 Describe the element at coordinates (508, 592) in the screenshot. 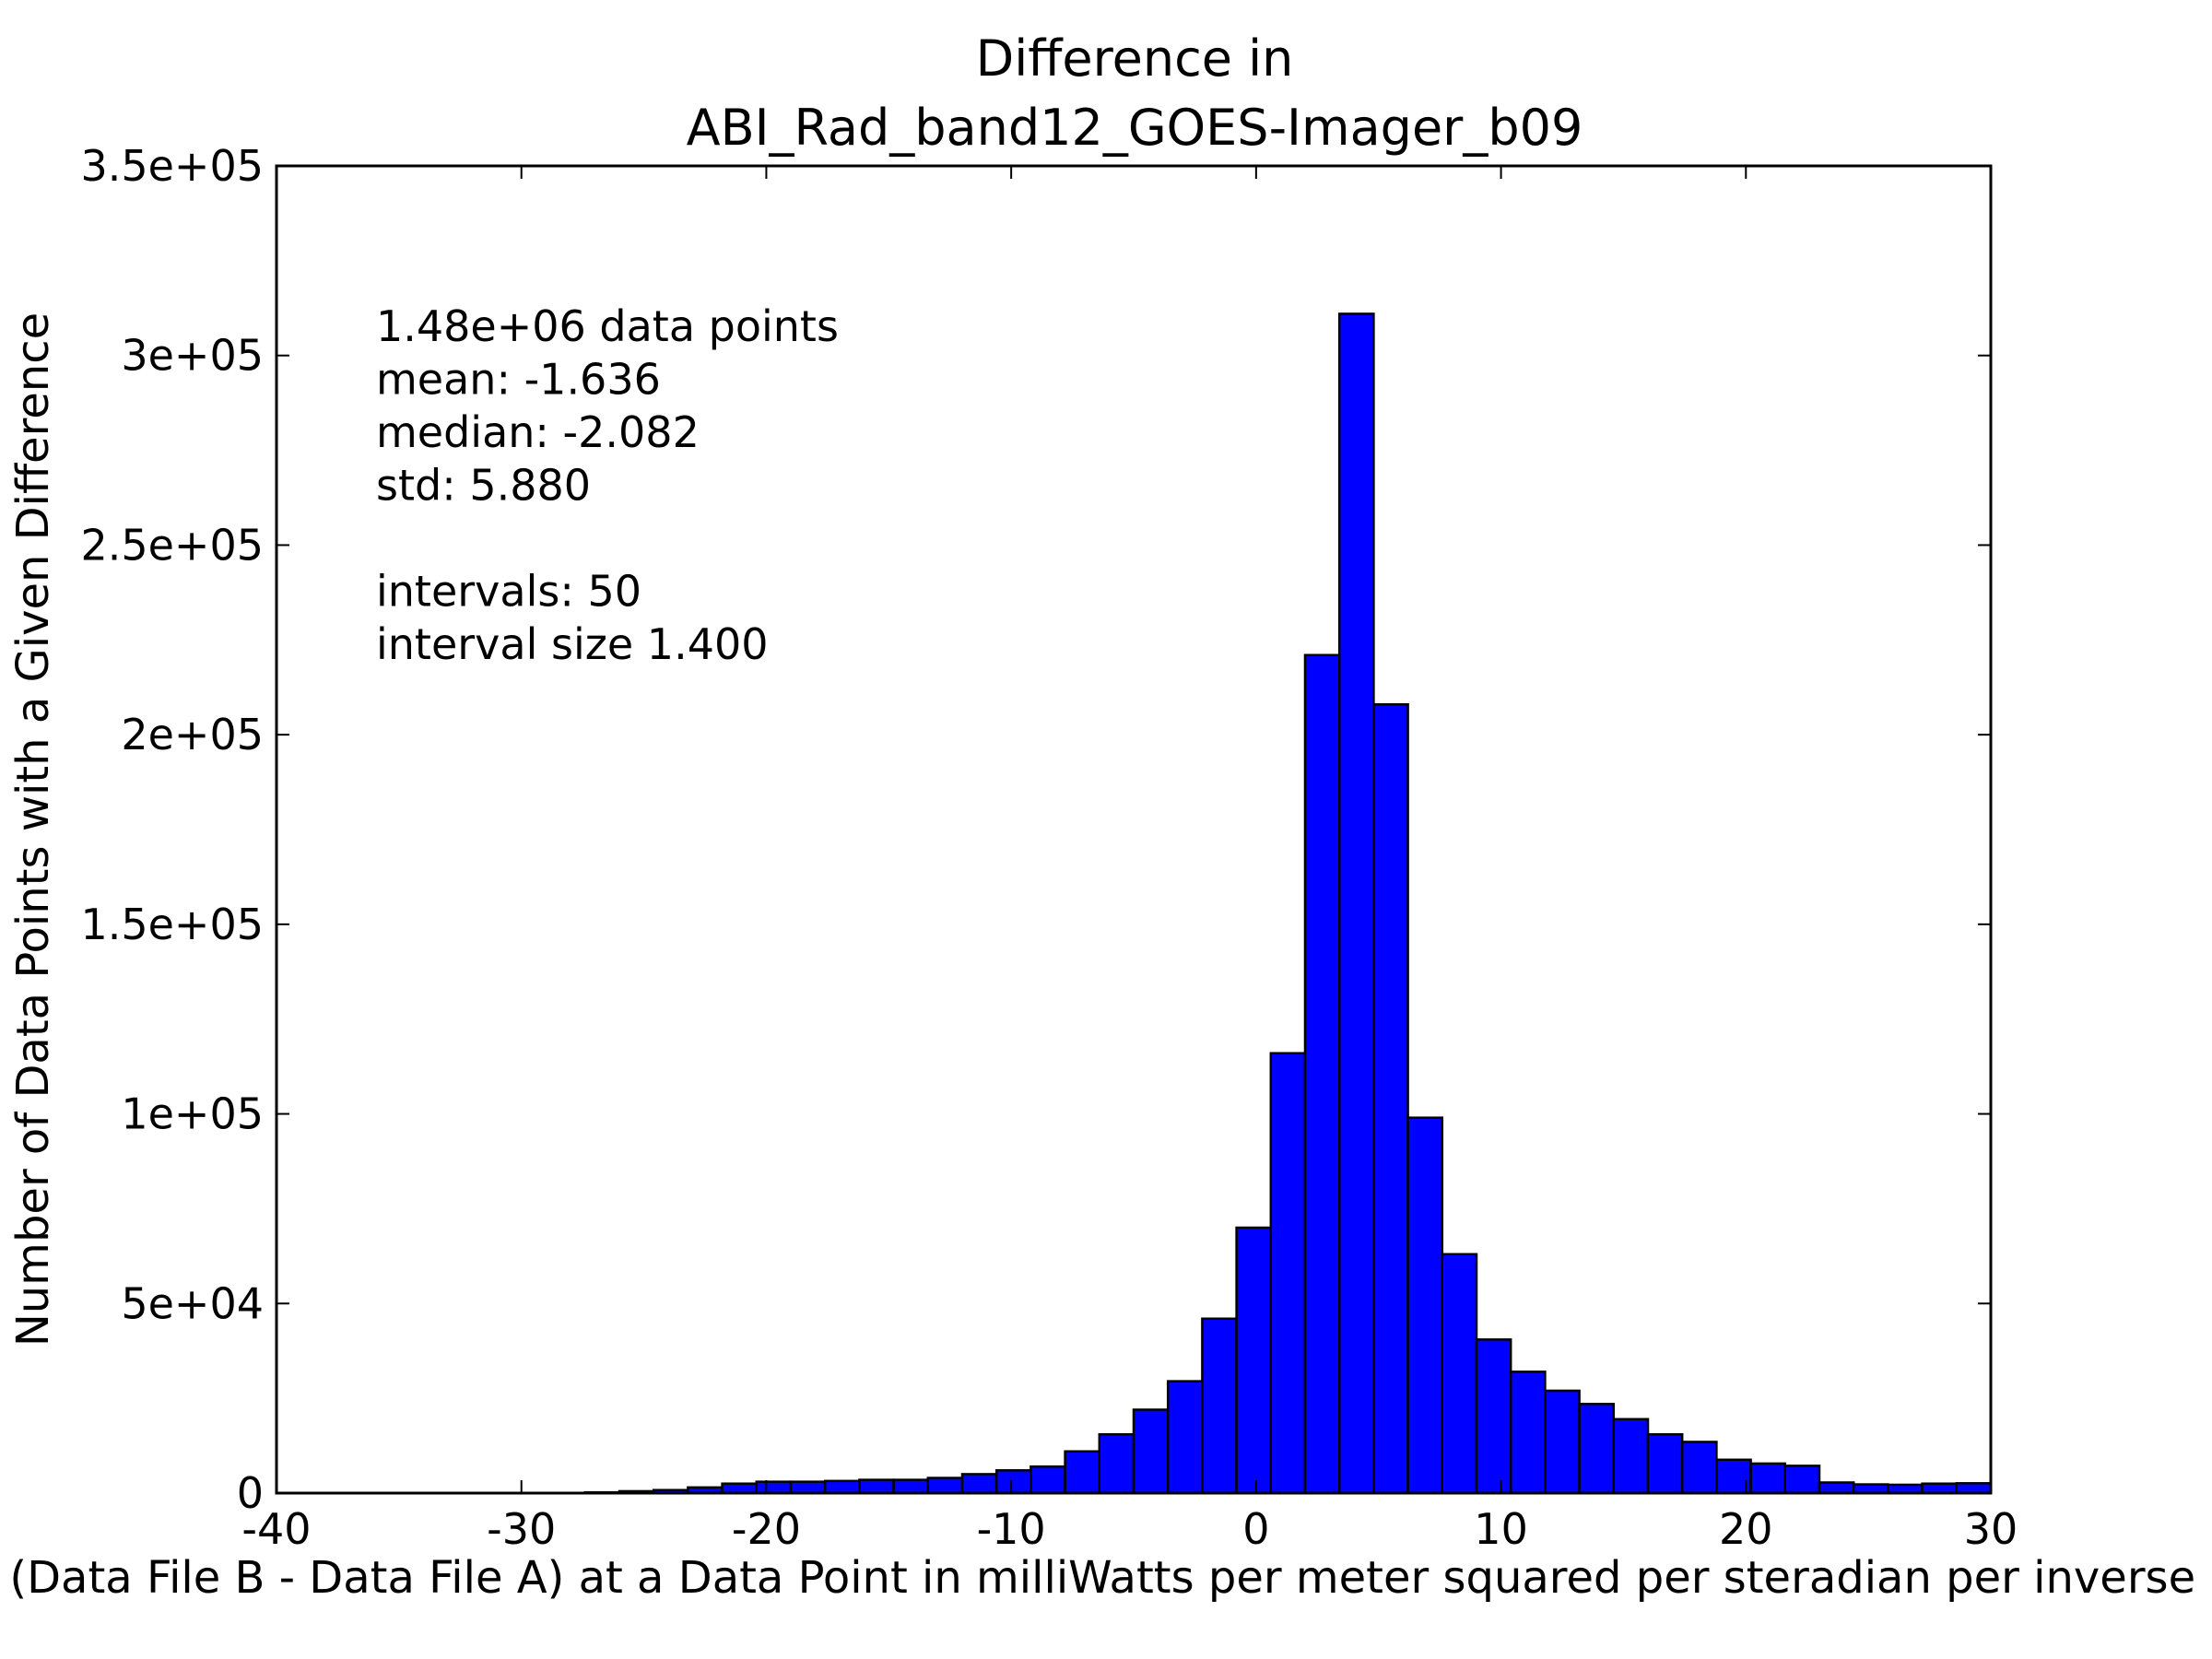

I see `stats-line: intervals: 50` at that location.